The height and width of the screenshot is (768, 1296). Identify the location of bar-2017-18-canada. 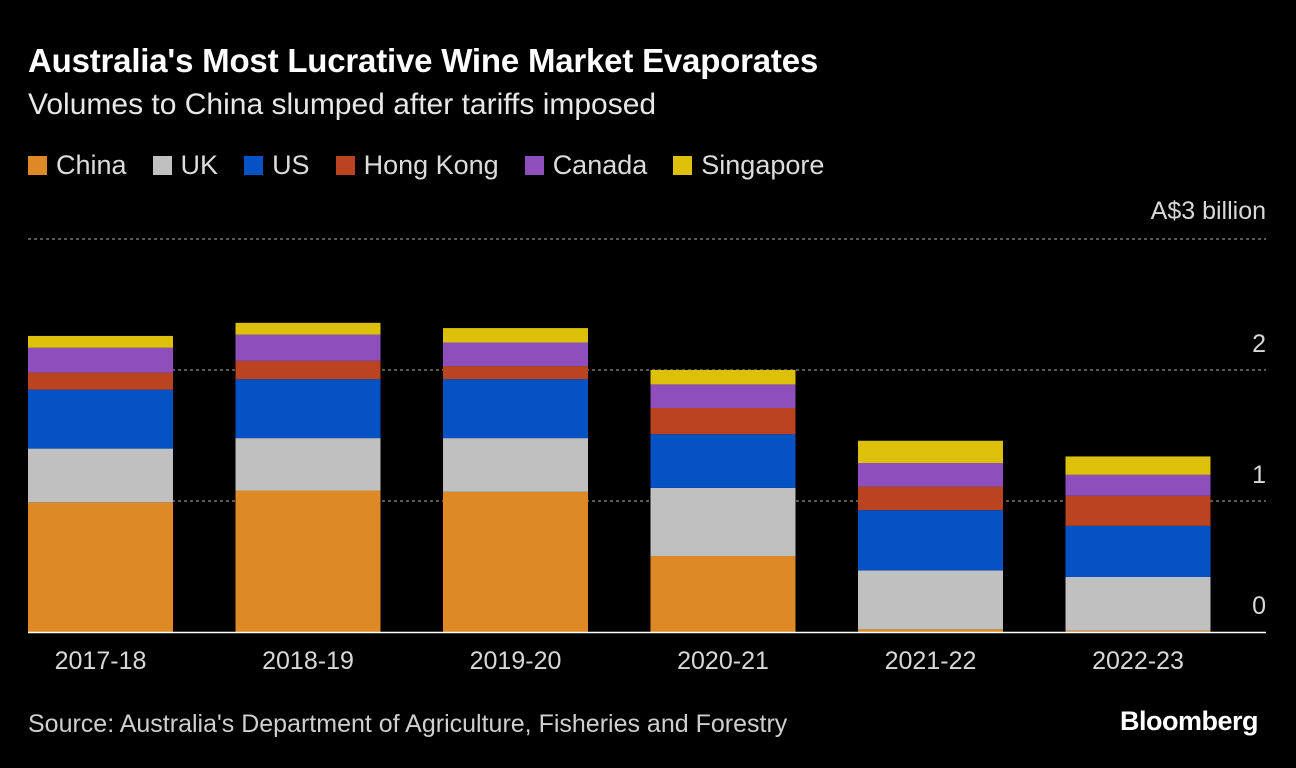
(100, 360).